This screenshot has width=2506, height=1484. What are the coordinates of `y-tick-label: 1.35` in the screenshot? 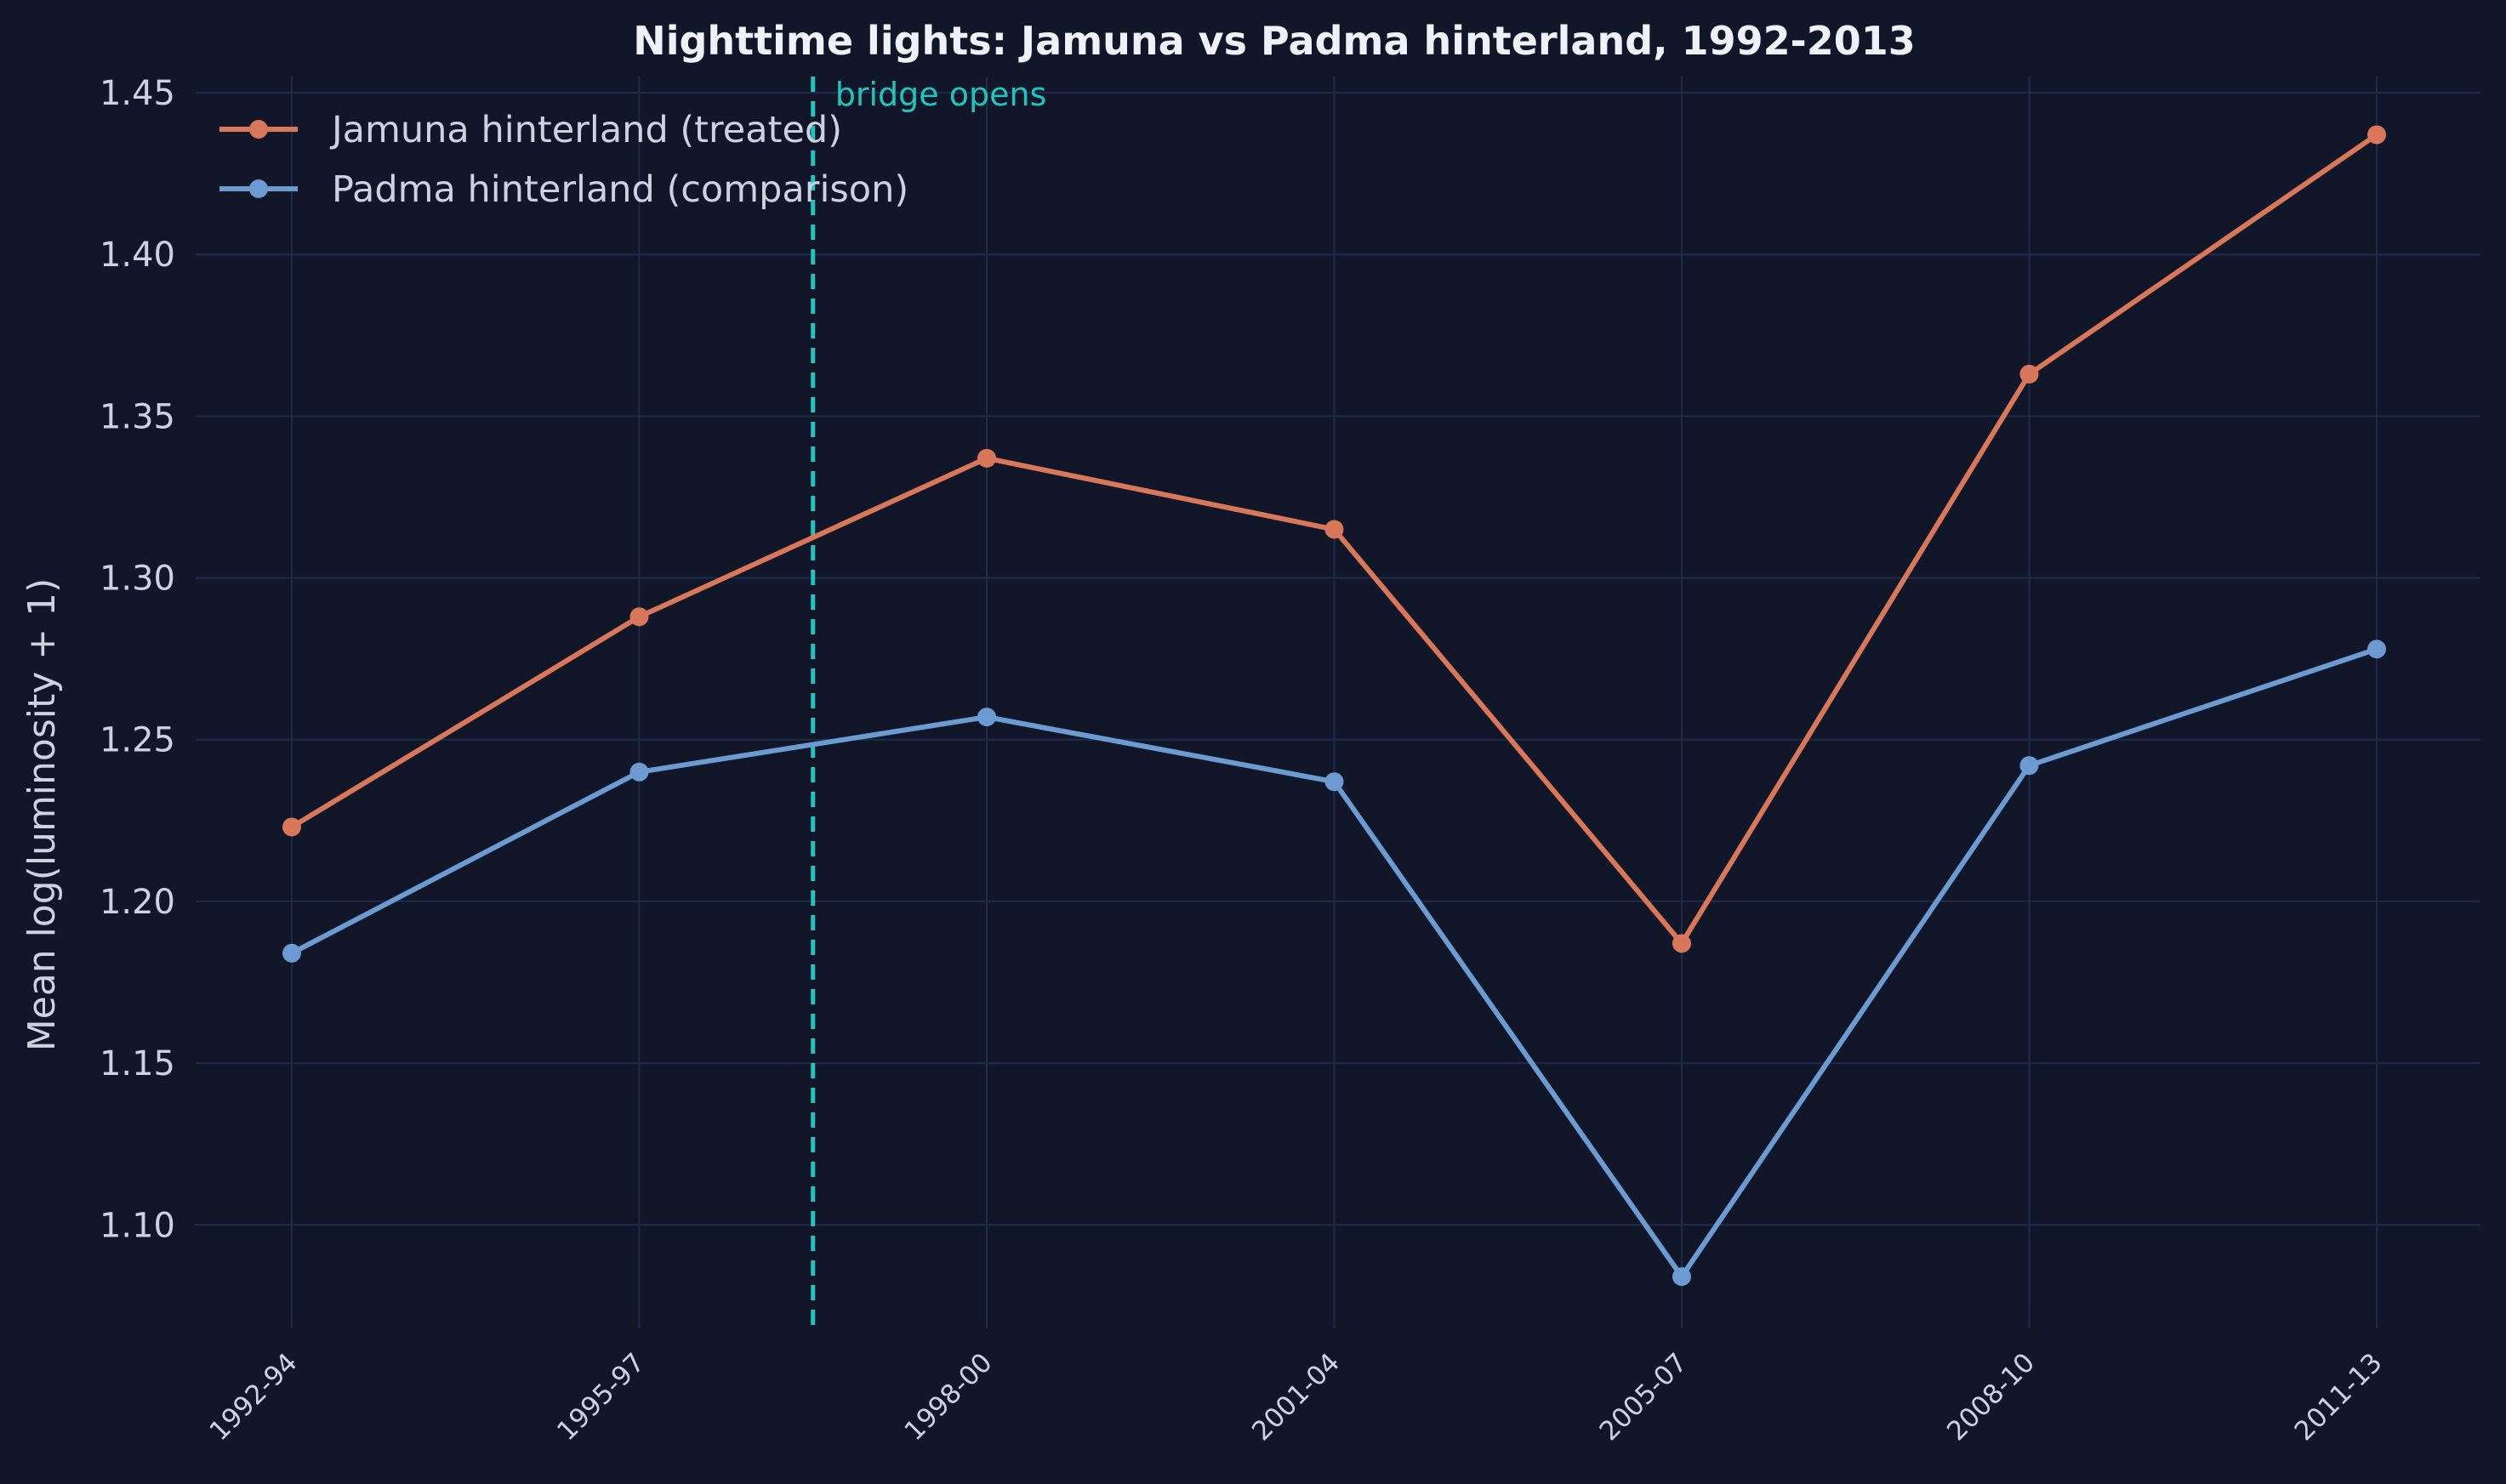 It's located at (137, 416).